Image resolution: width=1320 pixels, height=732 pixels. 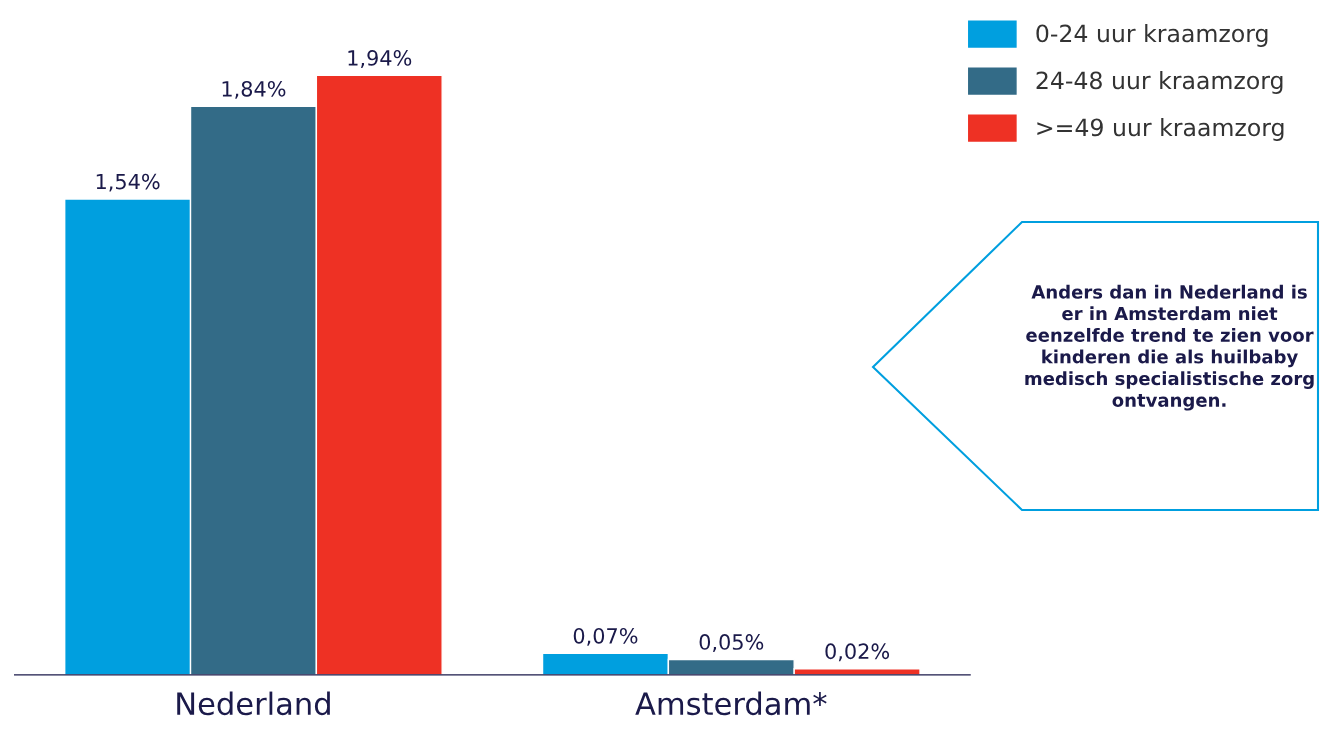 I want to click on data-label: 0,07%, so click(x=605, y=636).